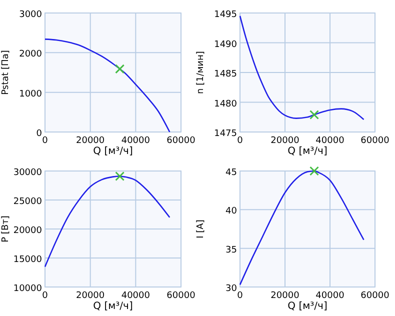 The height and width of the screenshot is (316, 395). I want to click on y-axis-title: P [Вт], so click(6, 229).